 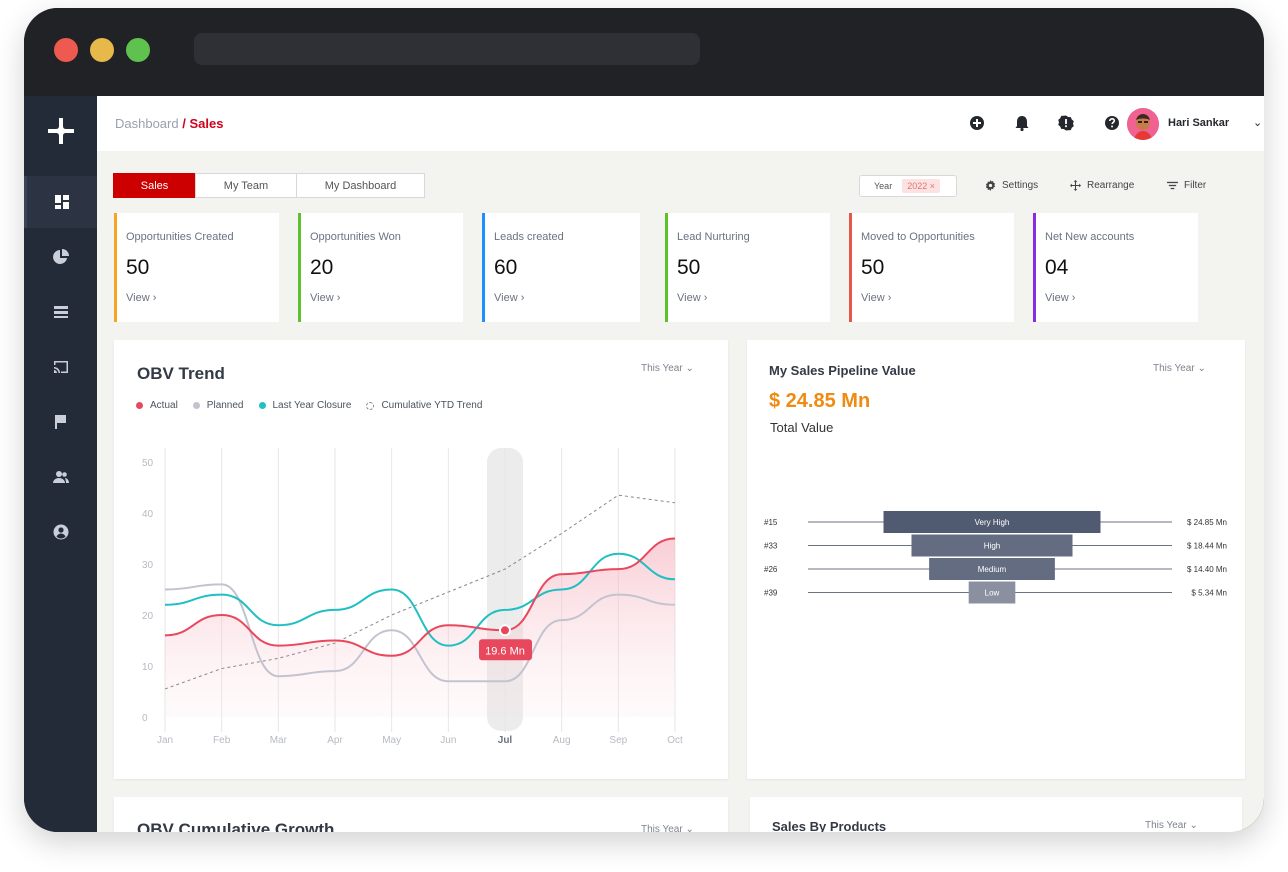 What do you see at coordinates (60, 312) in the screenshot?
I see `nav-list-icon` at bounding box center [60, 312].